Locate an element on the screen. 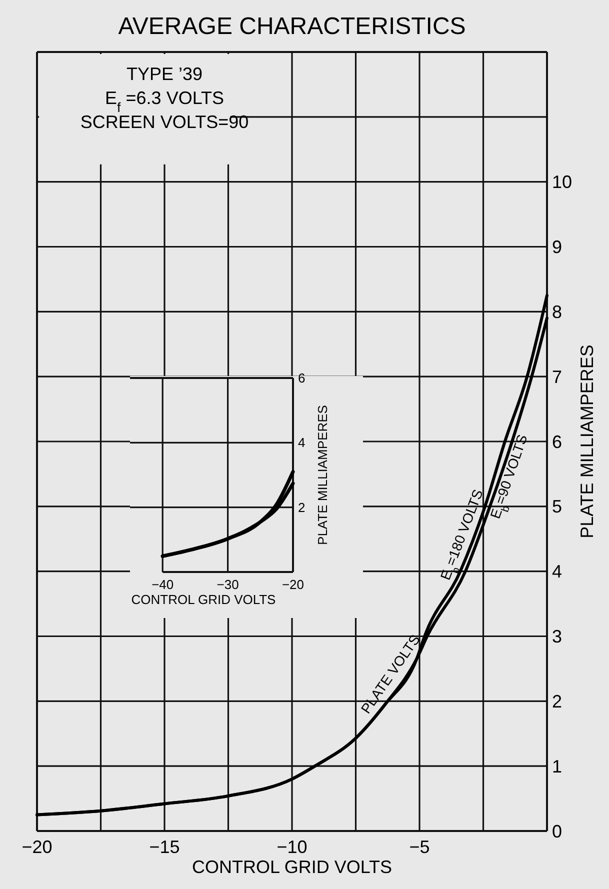  annotation: TYPE ’39 is located at coordinates (164, 74).